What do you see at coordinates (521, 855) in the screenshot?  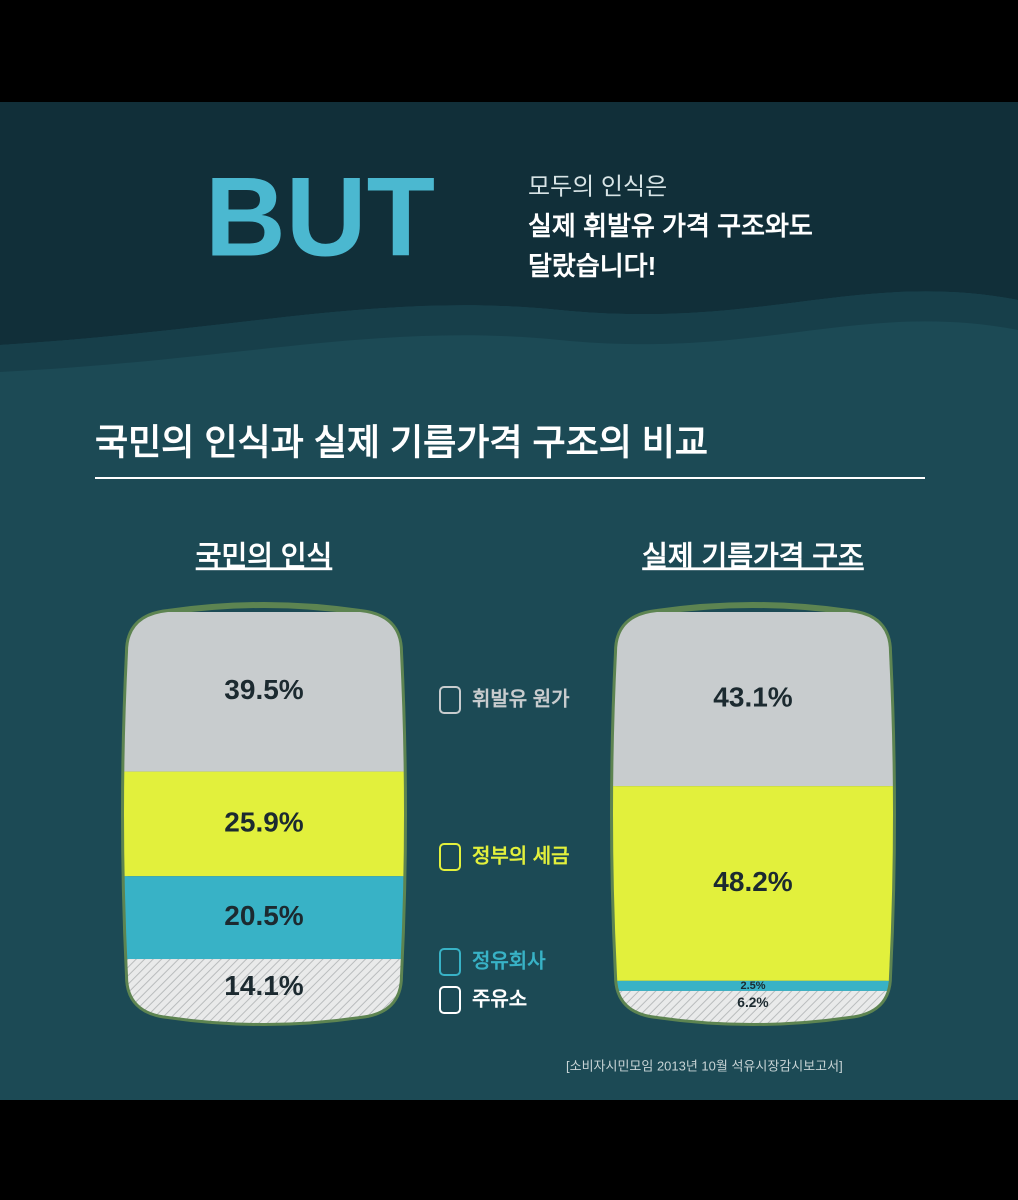 I see `legend-label: 정부의 세금` at bounding box center [521, 855].